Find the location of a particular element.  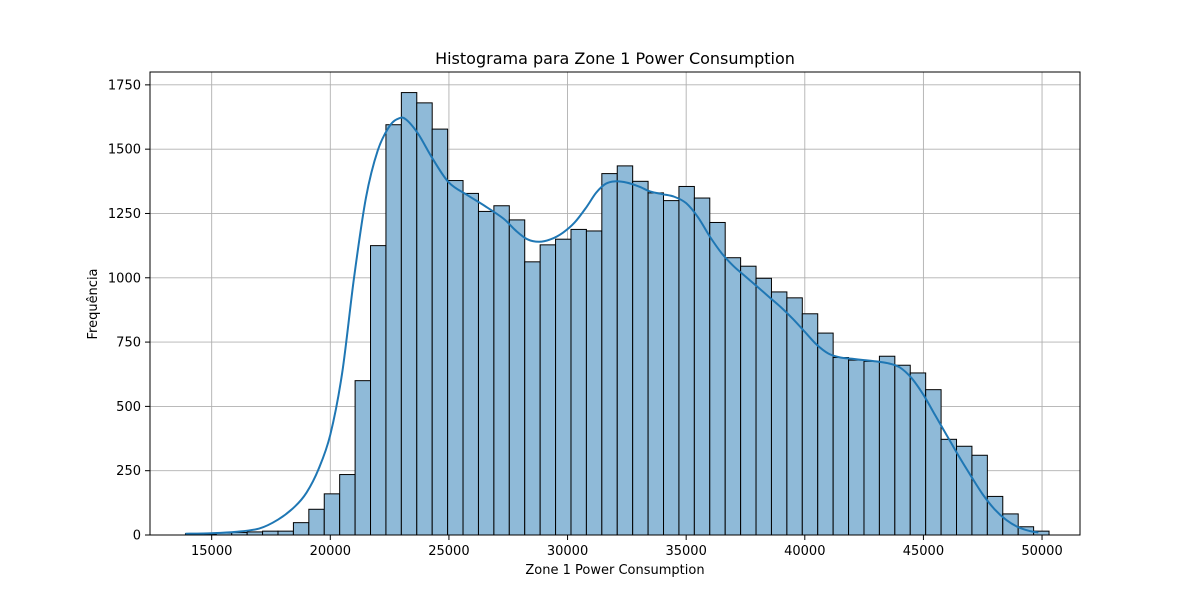

x-axis-label: Zone 1 Power Consumption is located at coordinates (614, 570).